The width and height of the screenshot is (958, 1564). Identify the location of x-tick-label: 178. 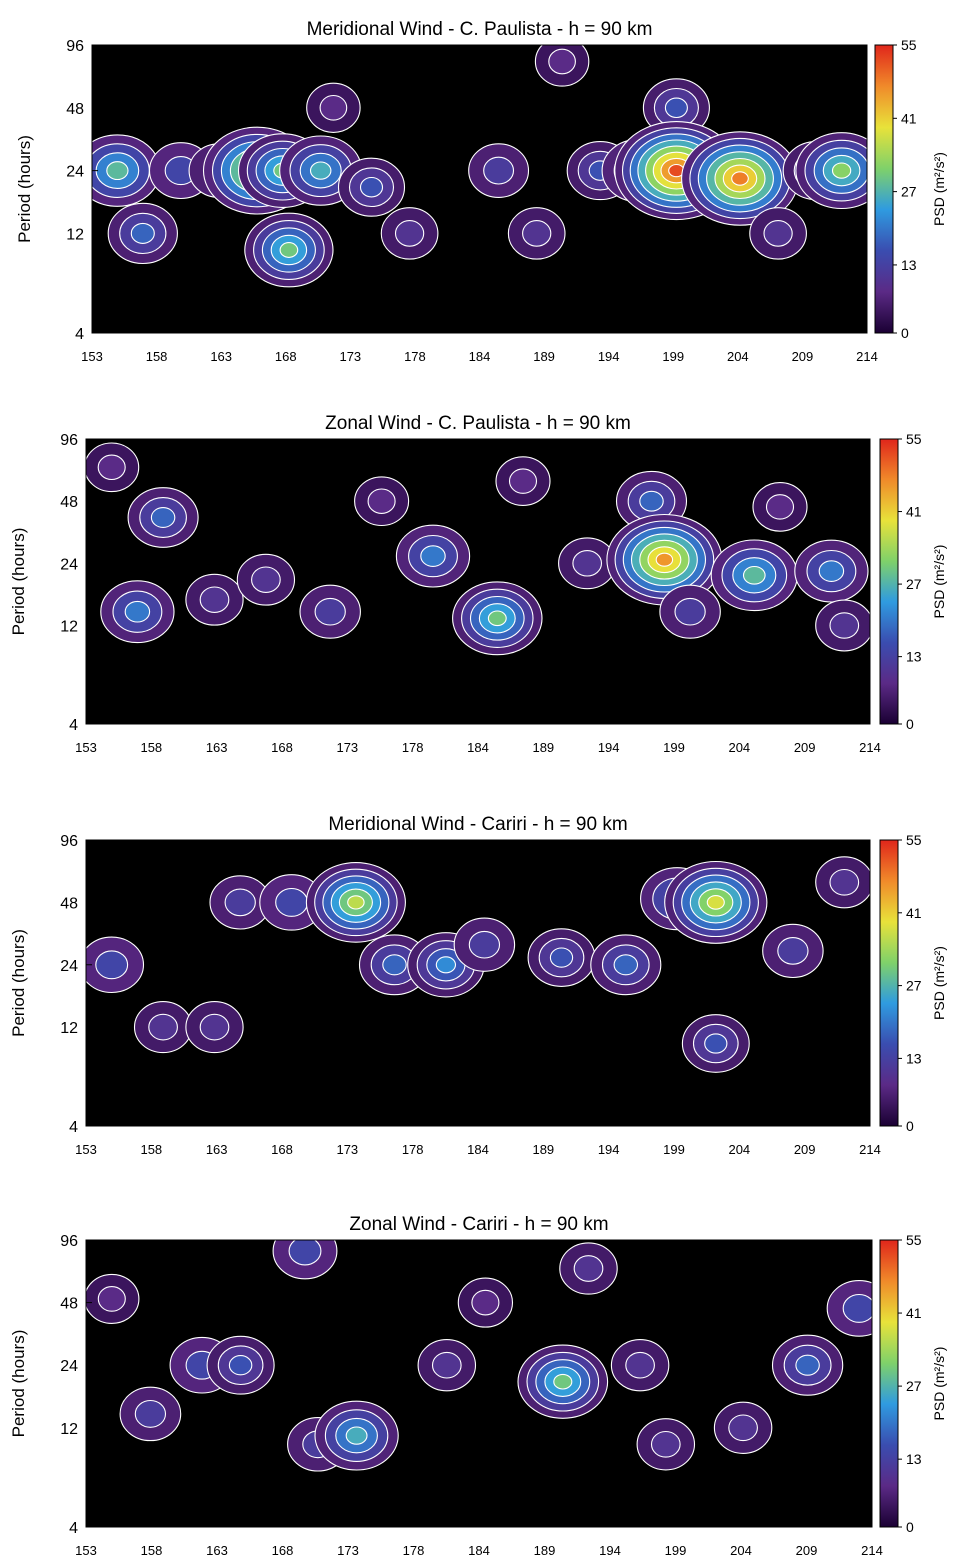
(415, 356).